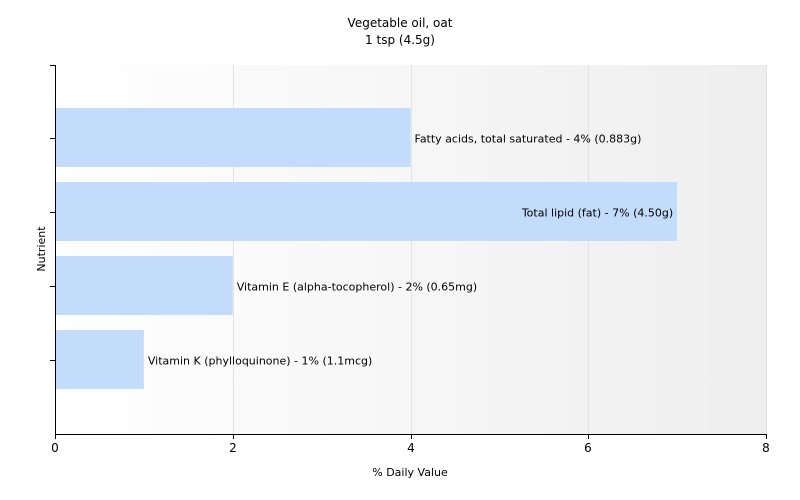 The width and height of the screenshot is (800, 500). I want to click on x-tick-label: 4, so click(411, 448).